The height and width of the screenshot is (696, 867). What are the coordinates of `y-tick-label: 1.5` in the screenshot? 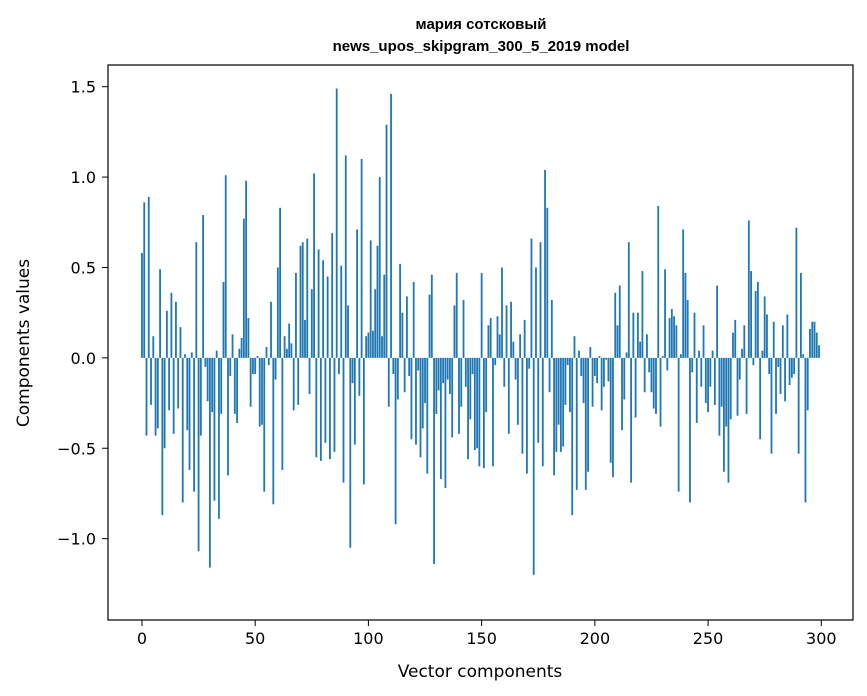 It's located at (83, 87).